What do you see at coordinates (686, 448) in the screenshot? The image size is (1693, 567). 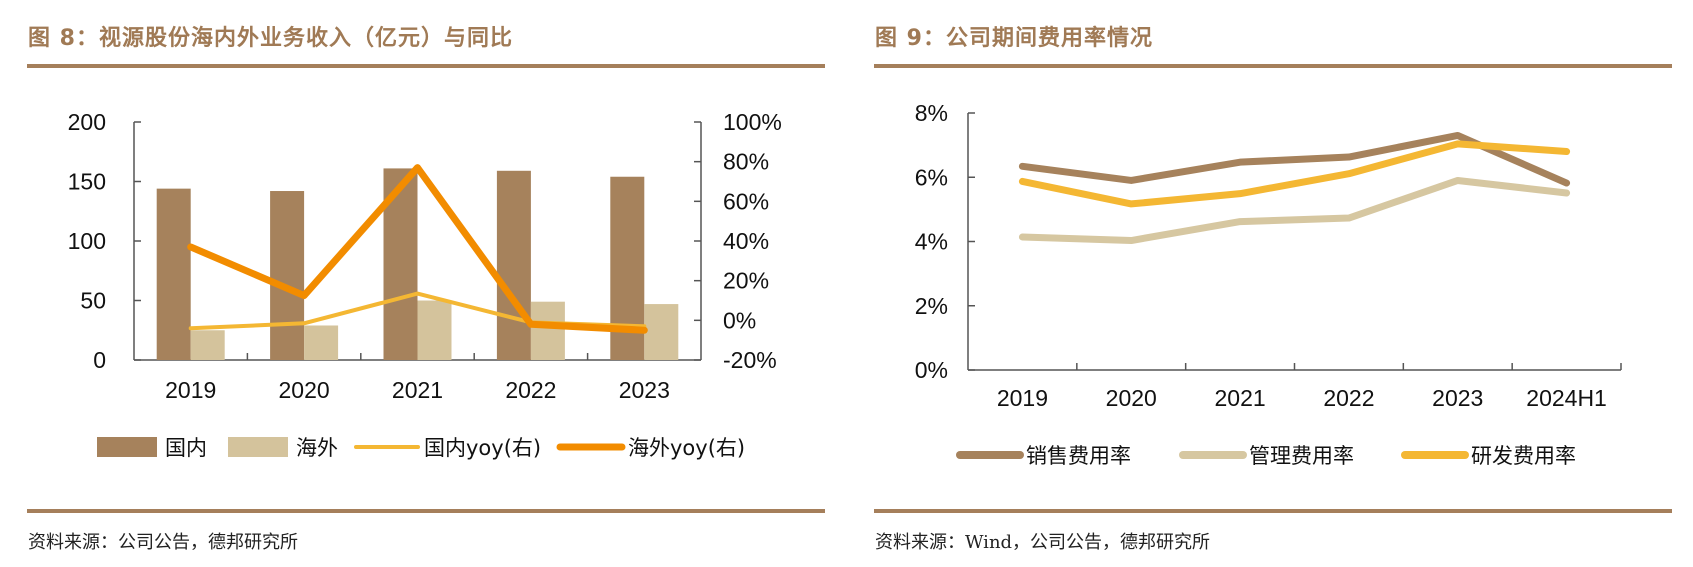 I see `legend-overseas-yoy-label: 海外yoy(右)` at bounding box center [686, 448].